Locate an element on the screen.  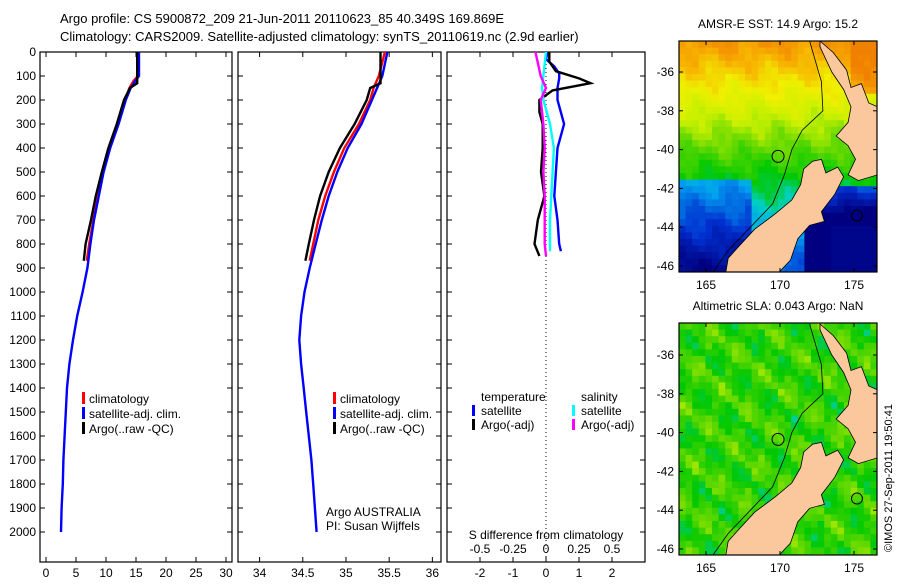
y-tick-label: 800 is located at coordinates (26, 244).